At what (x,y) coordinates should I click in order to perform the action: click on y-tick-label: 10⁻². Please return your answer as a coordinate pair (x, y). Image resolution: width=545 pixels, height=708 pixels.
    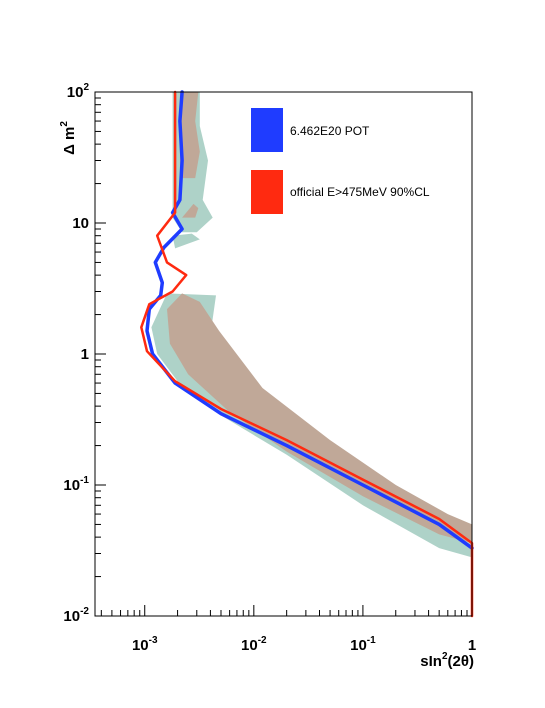
    Looking at the image, I should click on (76, 615).